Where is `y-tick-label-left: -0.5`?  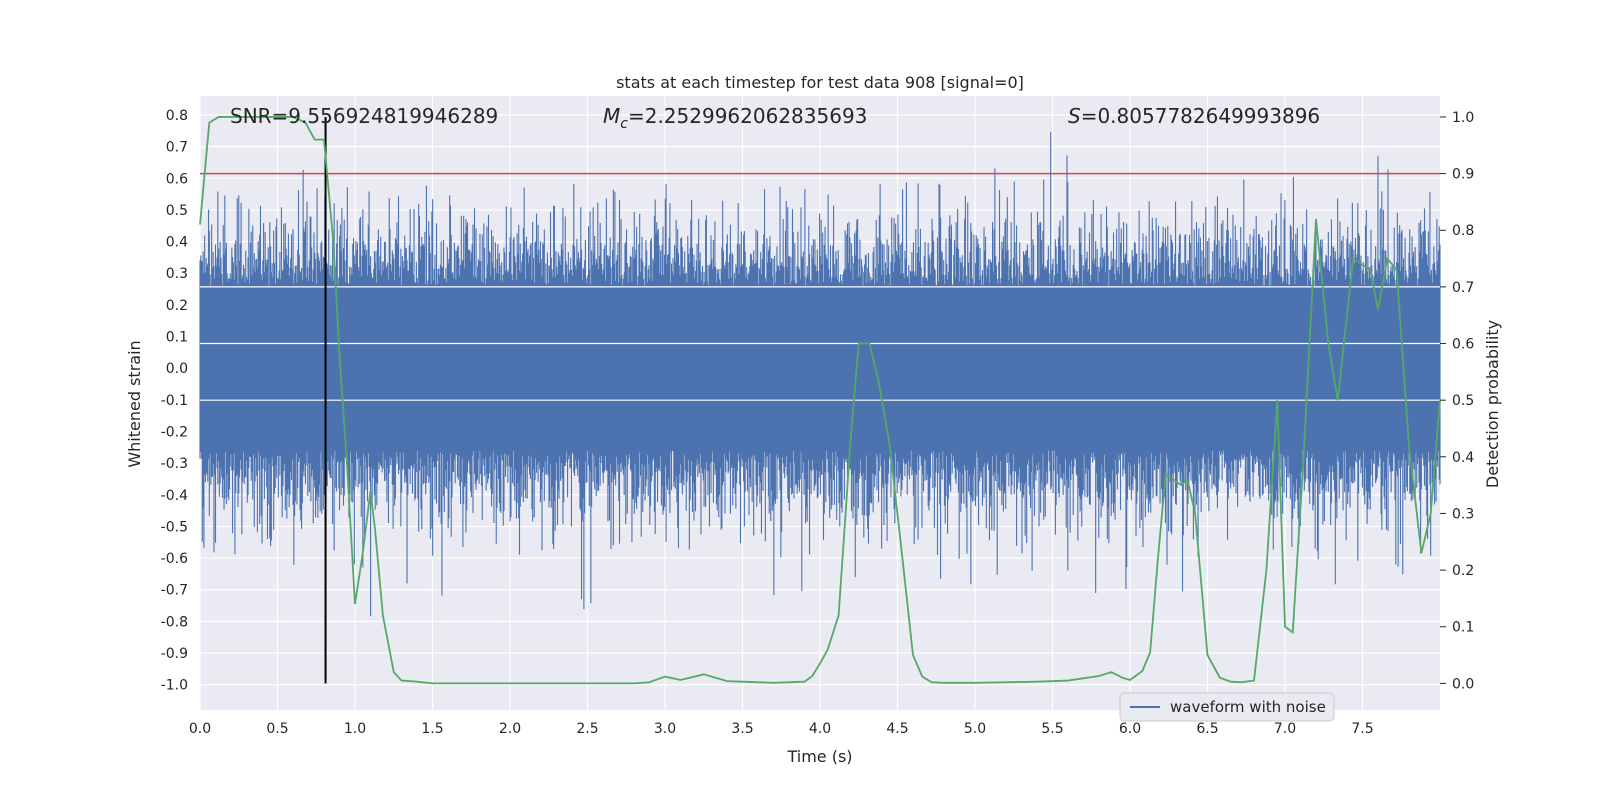 y-tick-label-left: -0.5 is located at coordinates (174, 527).